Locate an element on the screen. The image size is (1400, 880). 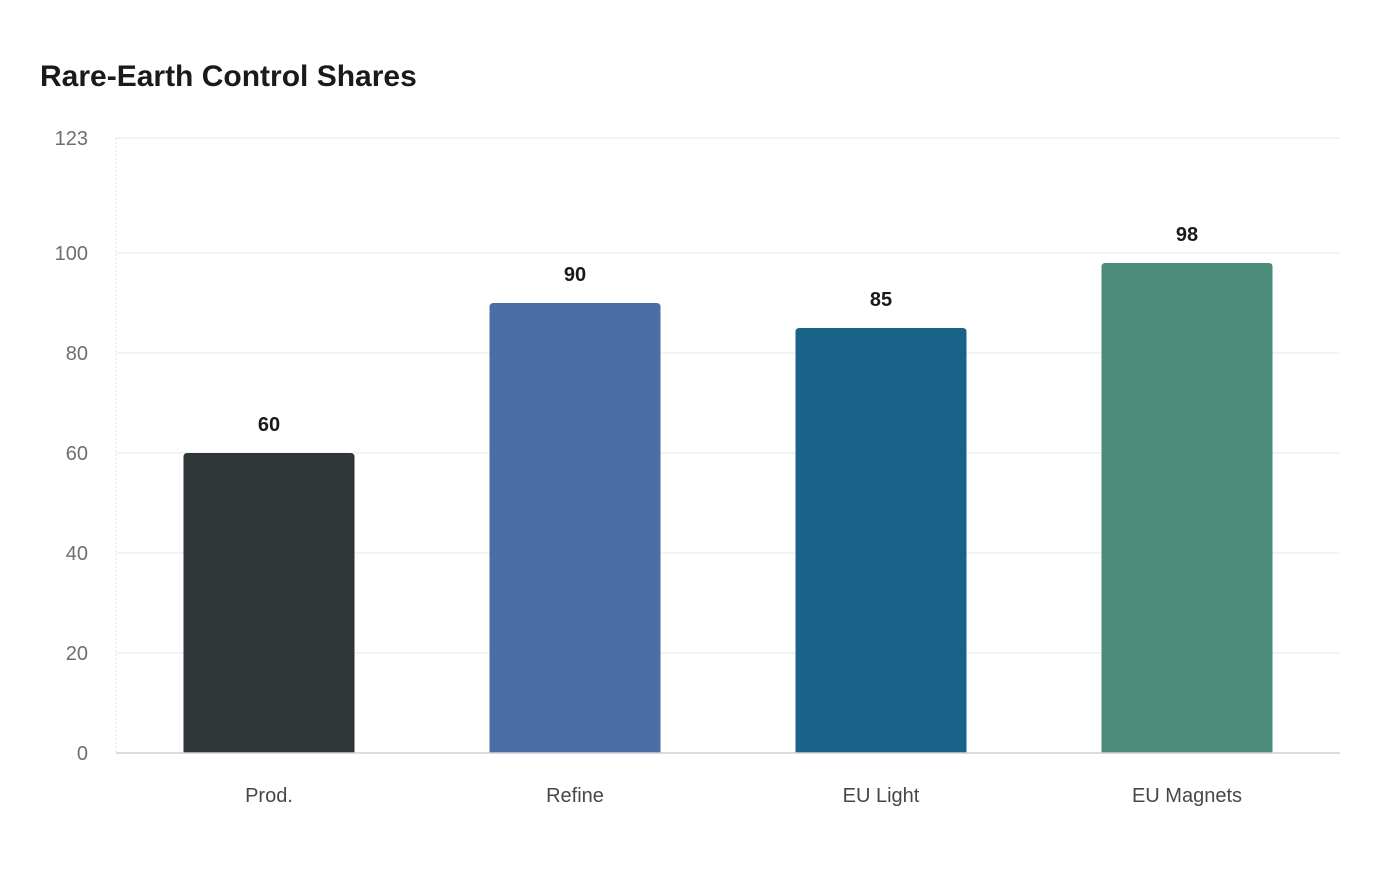
y-tick-label: 0 is located at coordinates (82, 754).